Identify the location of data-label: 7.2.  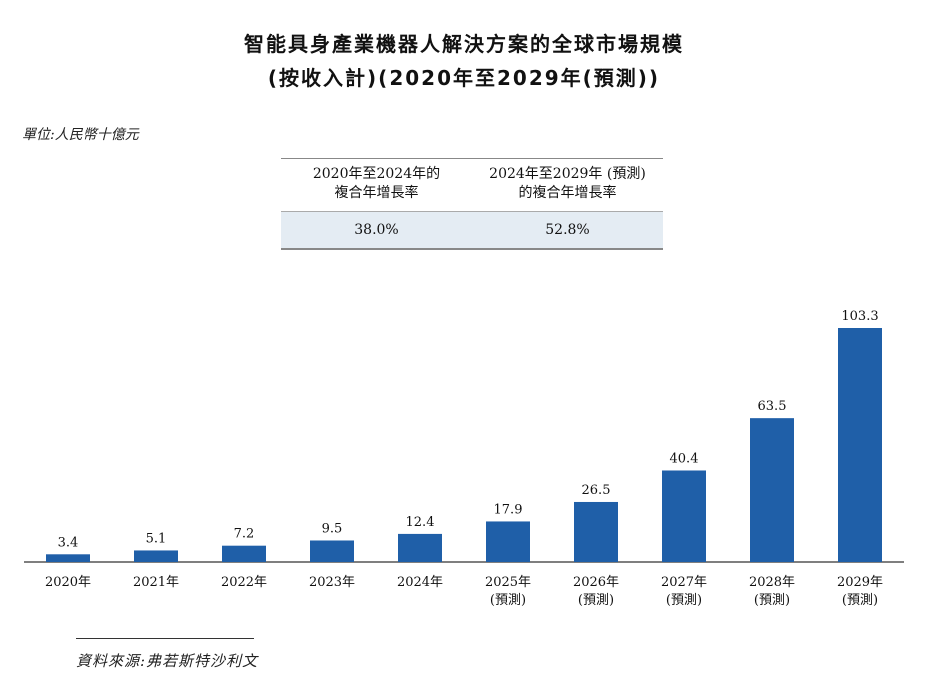
(244, 534).